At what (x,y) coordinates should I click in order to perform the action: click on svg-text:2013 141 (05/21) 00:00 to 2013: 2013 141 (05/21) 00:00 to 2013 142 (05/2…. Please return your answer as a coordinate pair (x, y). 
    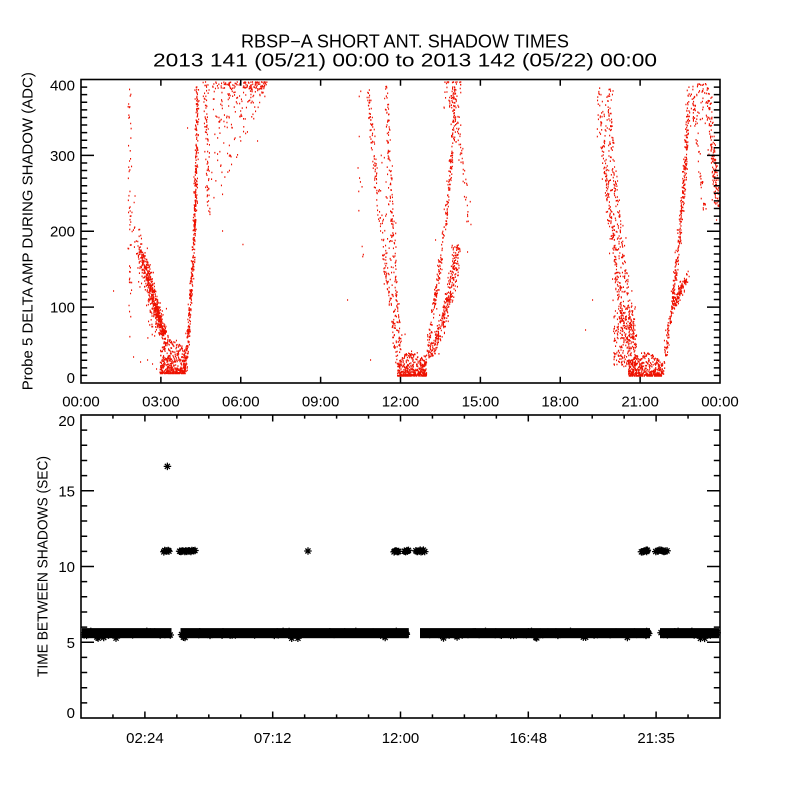
    Looking at the image, I should click on (405, 61).